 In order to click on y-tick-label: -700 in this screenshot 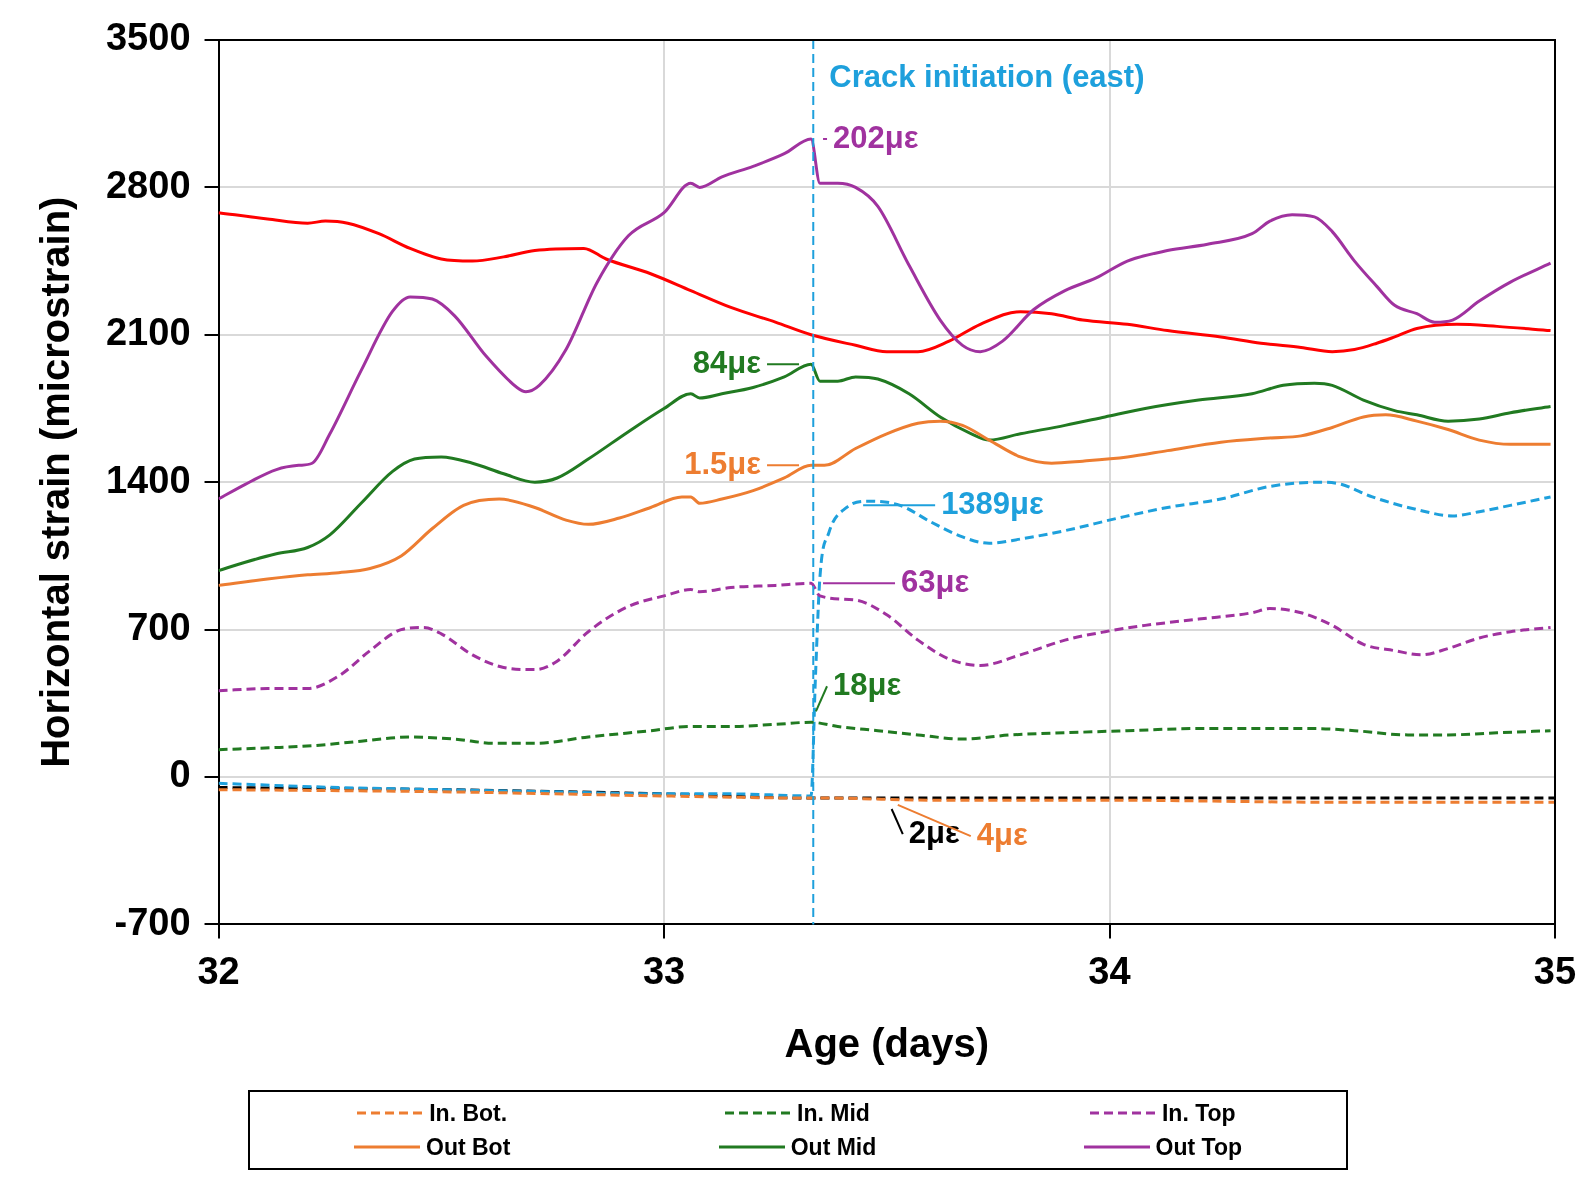, I will do `click(152, 921)`.